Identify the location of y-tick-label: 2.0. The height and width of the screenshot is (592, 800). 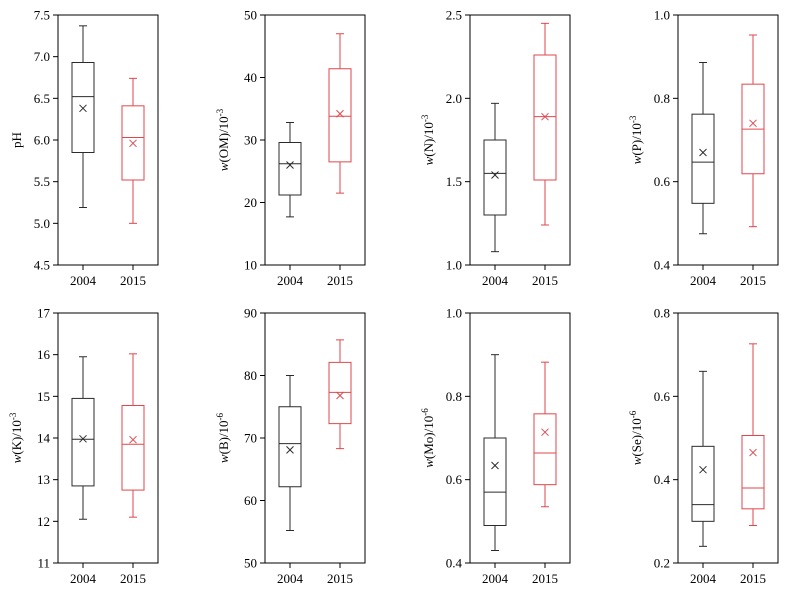
(454, 98).